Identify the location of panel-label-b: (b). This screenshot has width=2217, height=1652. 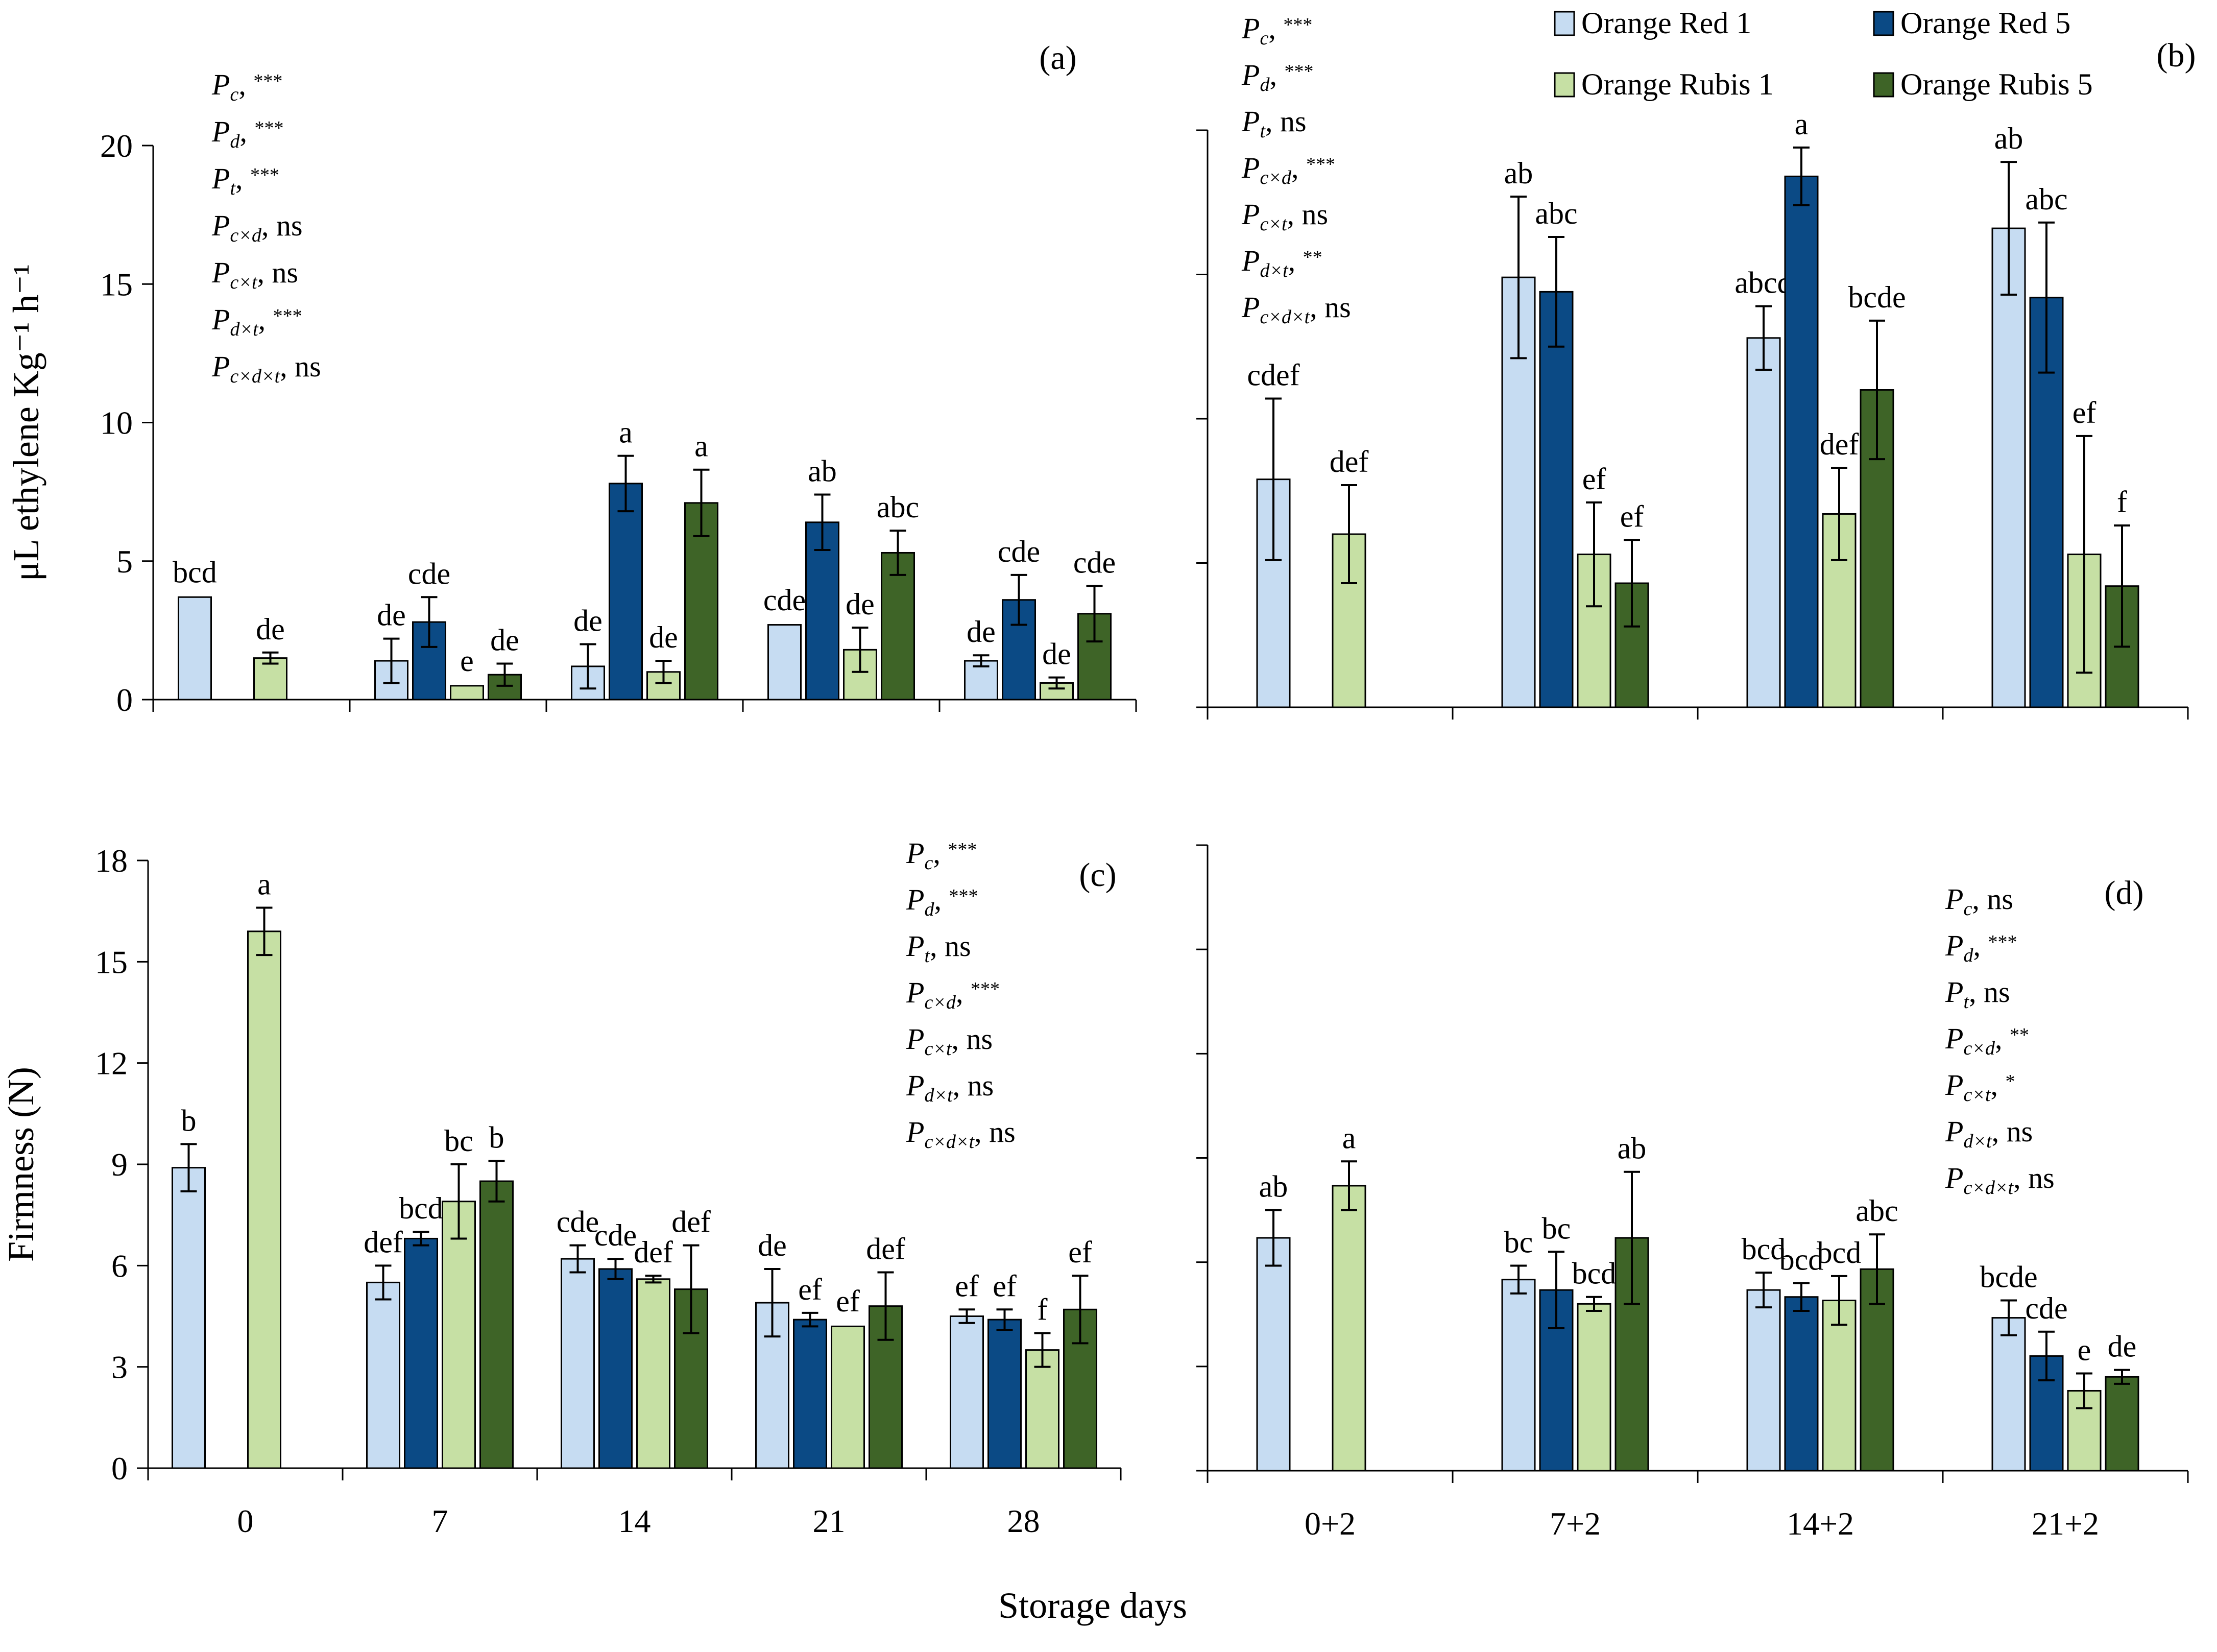
(2177, 55).